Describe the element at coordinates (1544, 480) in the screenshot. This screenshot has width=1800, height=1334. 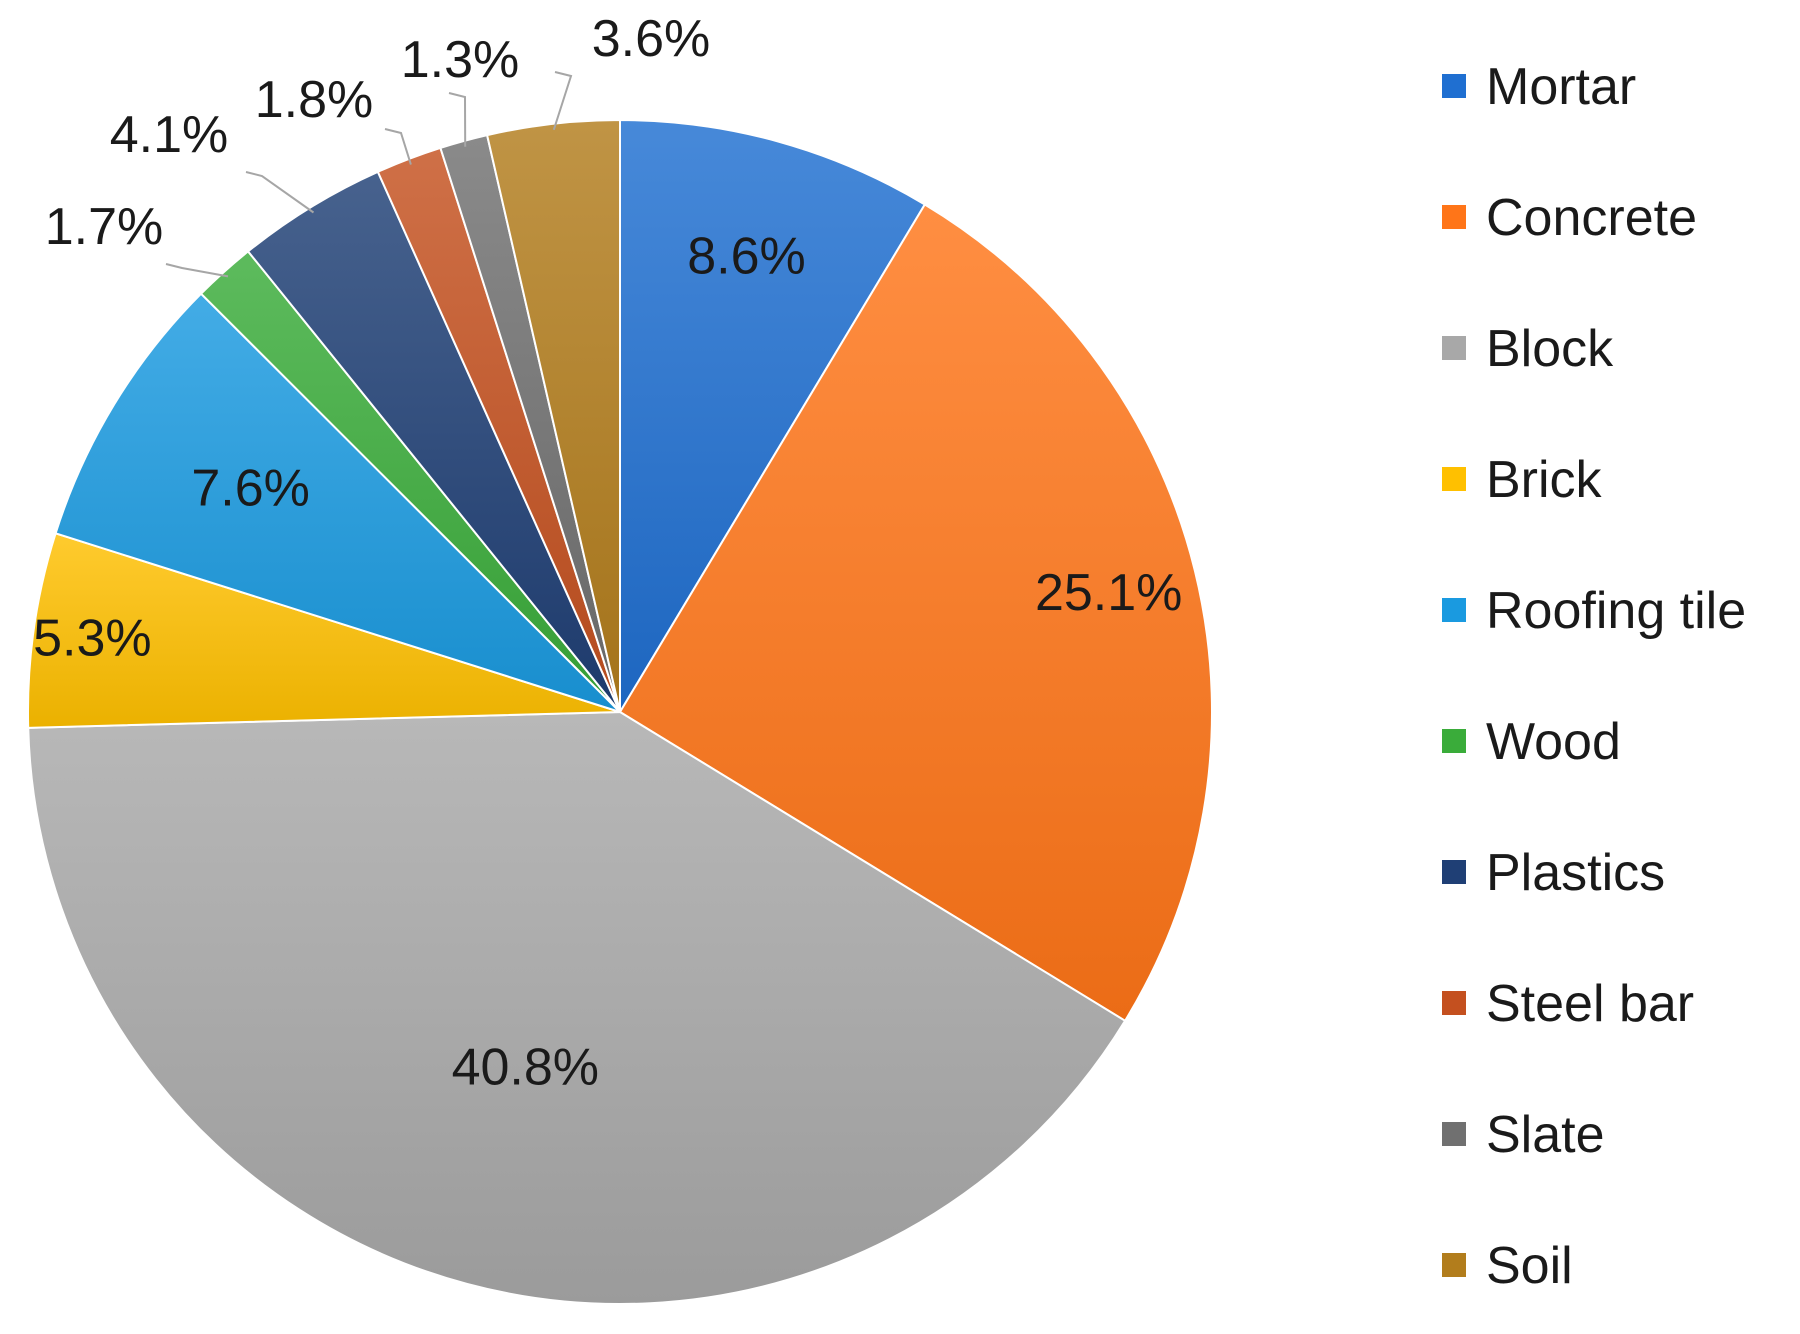
I see `legend-label-brick: Brick` at that location.